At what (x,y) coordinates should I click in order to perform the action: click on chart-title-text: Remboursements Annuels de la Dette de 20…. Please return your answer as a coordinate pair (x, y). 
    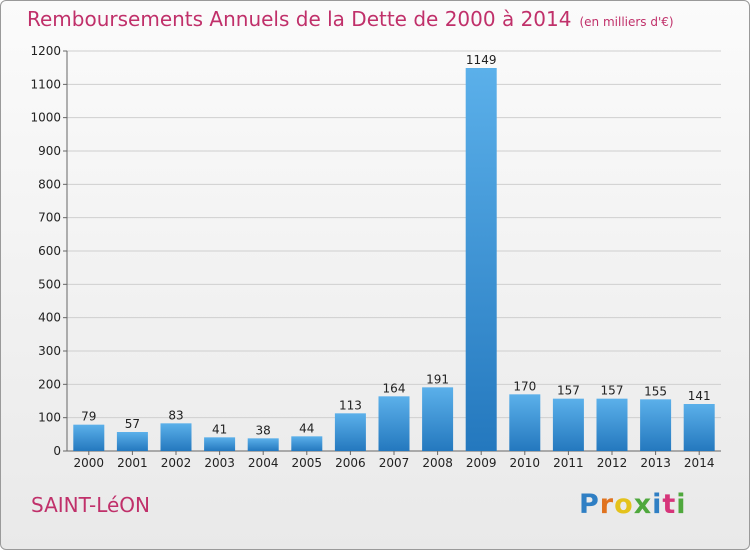
    Looking at the image, I should click on (299, 19).